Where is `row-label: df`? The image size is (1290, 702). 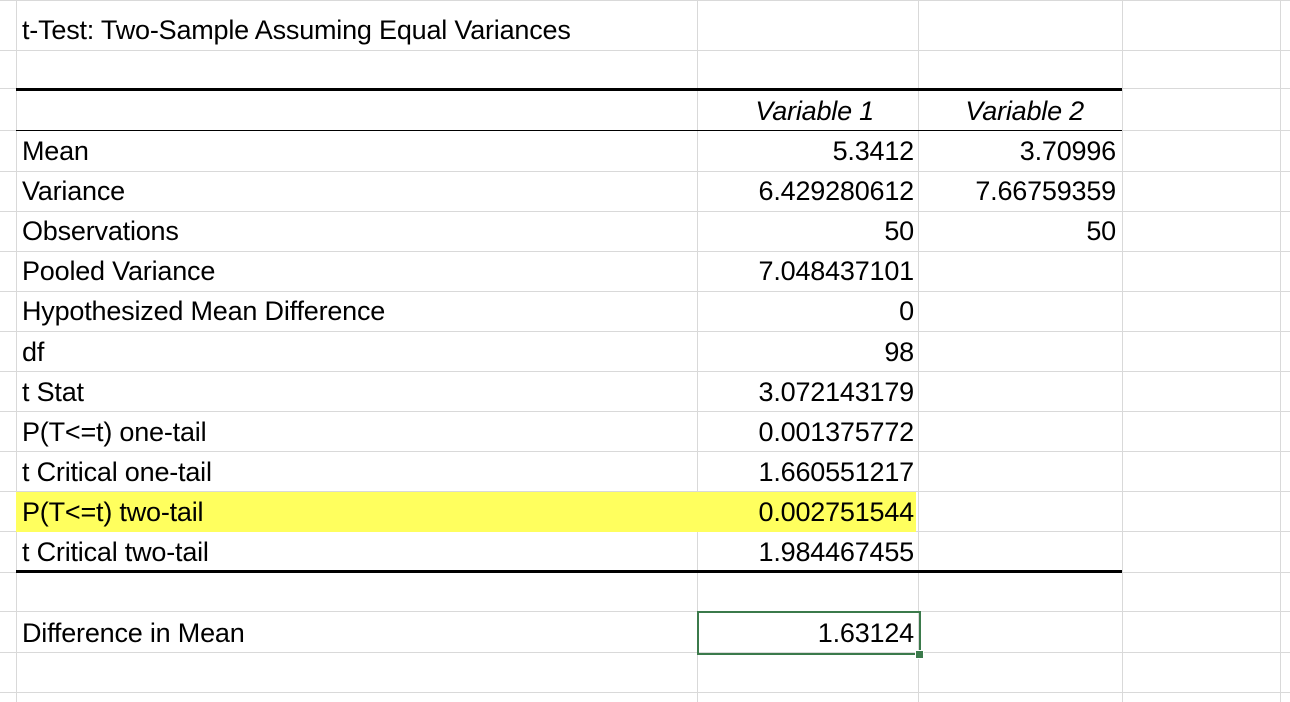
row-label: df is located at coordinates (33, 352).